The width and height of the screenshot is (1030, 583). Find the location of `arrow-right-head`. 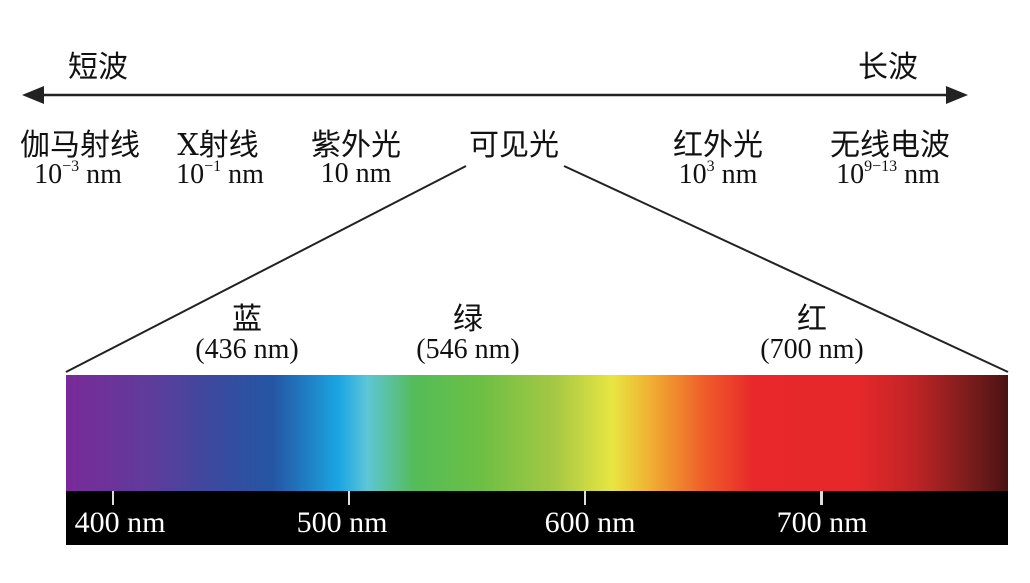

arrow-right-head is located at coordinates (957, 95).